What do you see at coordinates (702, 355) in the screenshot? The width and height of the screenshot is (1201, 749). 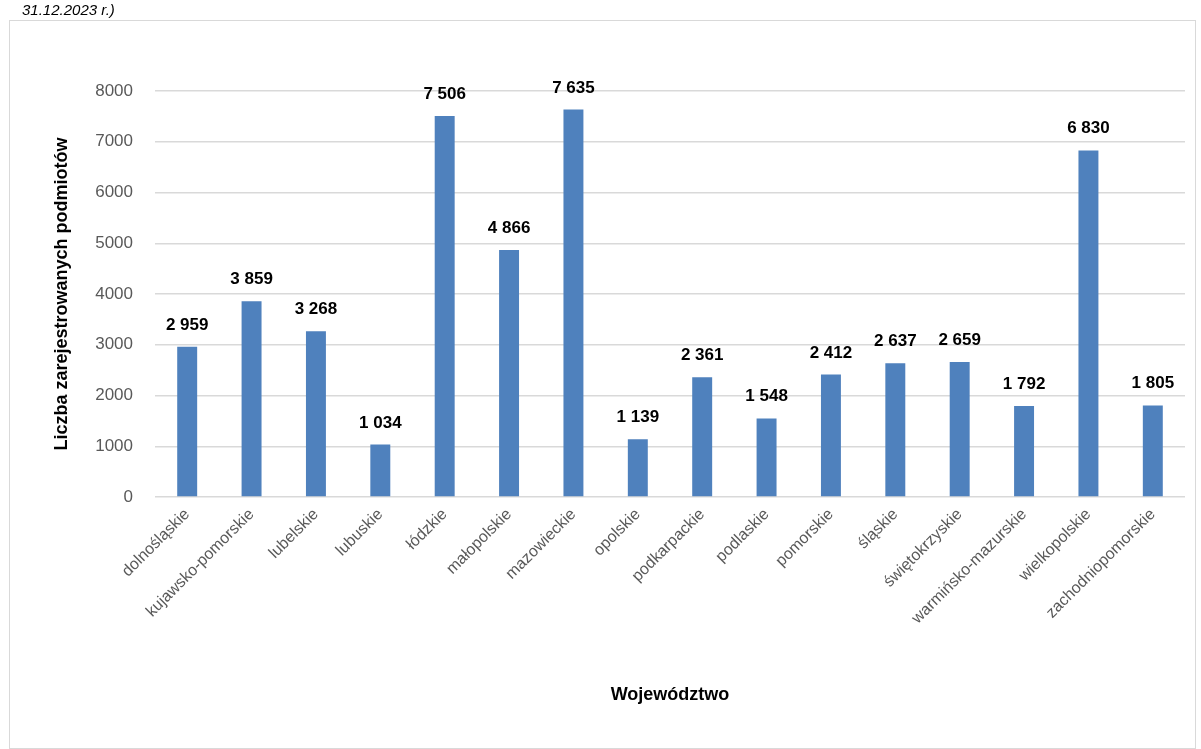 I see `data-label: 2 361` at bounding box center [702, 355].